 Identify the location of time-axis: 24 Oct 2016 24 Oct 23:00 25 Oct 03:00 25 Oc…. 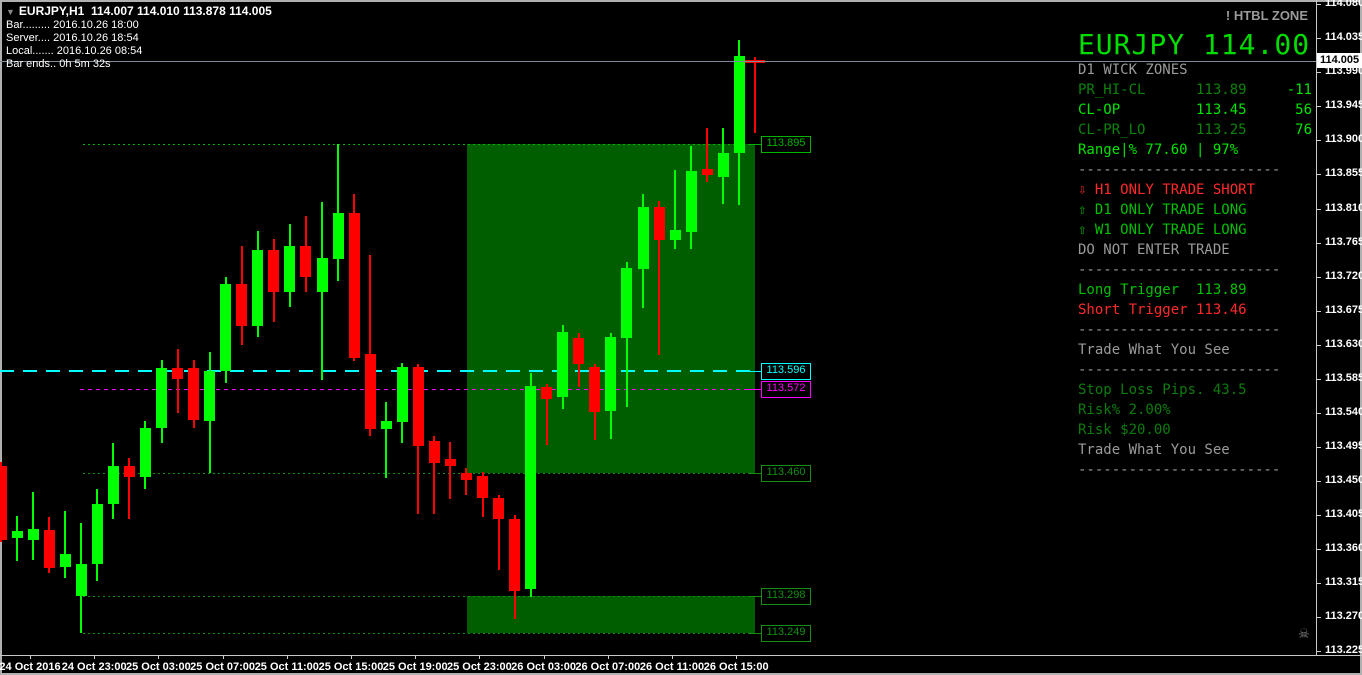
(658, 665).